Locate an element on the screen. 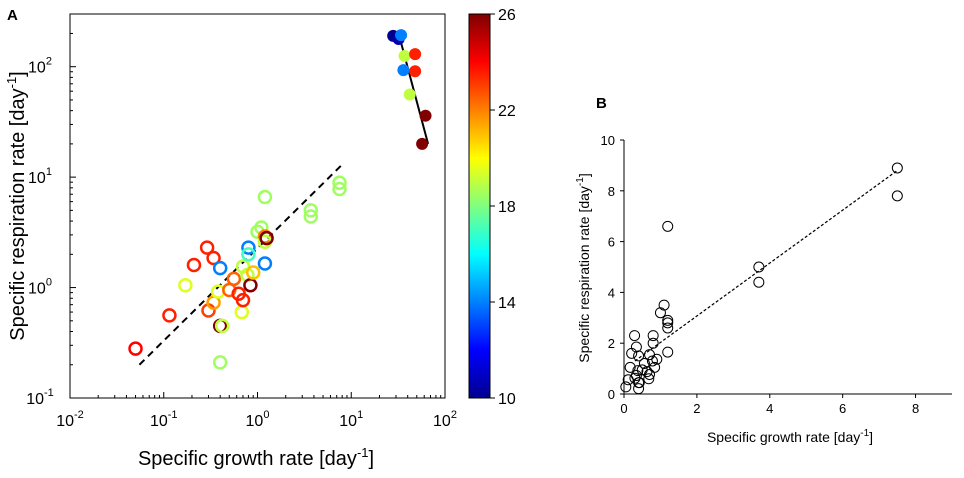 This screenshot has height=478, width=964. panel-a-x-tick-label: 10¹ is located at coordinates (351, 419).